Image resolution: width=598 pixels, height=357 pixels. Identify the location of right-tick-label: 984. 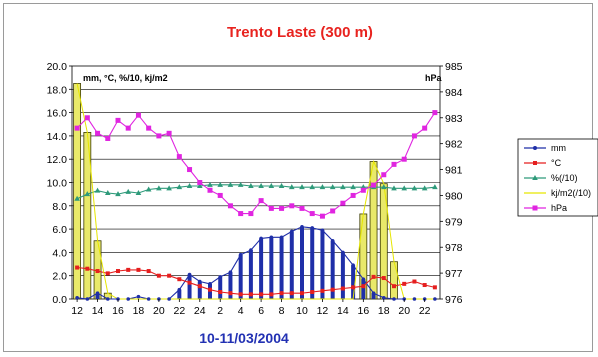
(454, 93).